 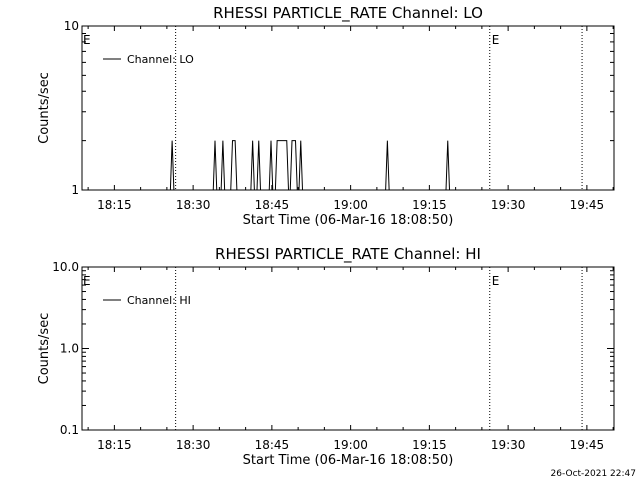 I want to click on chart-title: RHESSI PARTICLE_RATE Channel: HI, so click(x=348, y=254).